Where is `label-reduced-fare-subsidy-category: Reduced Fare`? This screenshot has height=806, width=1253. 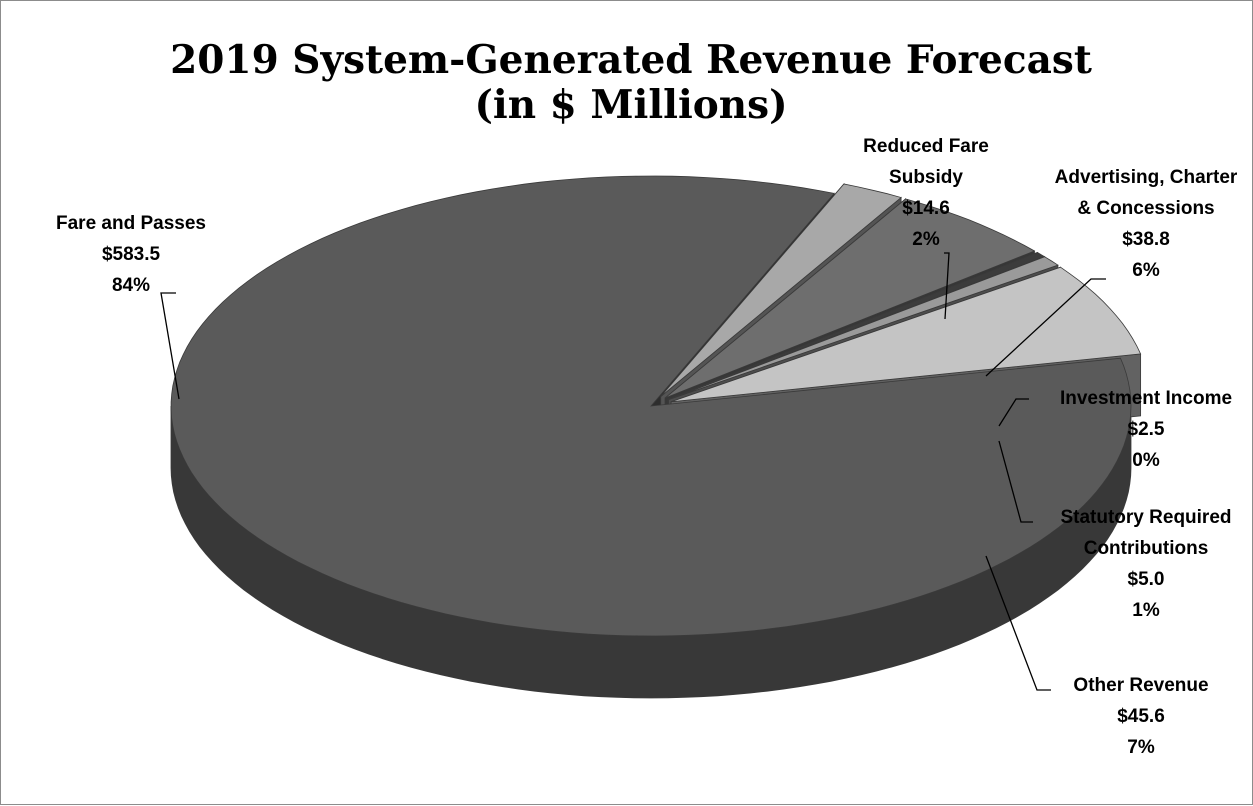
label-reduced-fare-subsidy-category: Reduced Fare is located at coordinates (926, 146).